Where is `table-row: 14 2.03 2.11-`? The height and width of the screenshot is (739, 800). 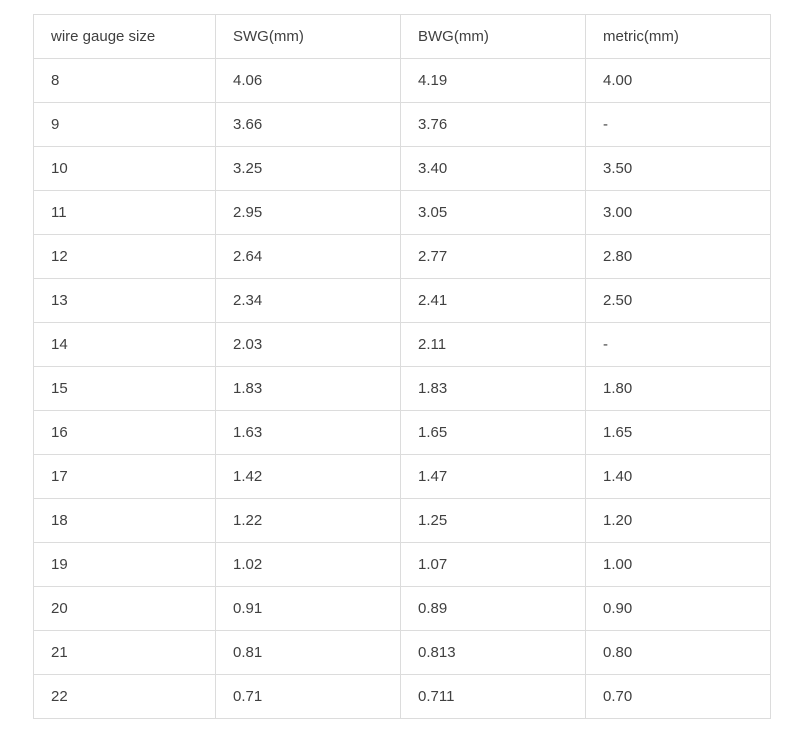 table-row: 14 2.03 2.11- is located at coordinates (402, 344).